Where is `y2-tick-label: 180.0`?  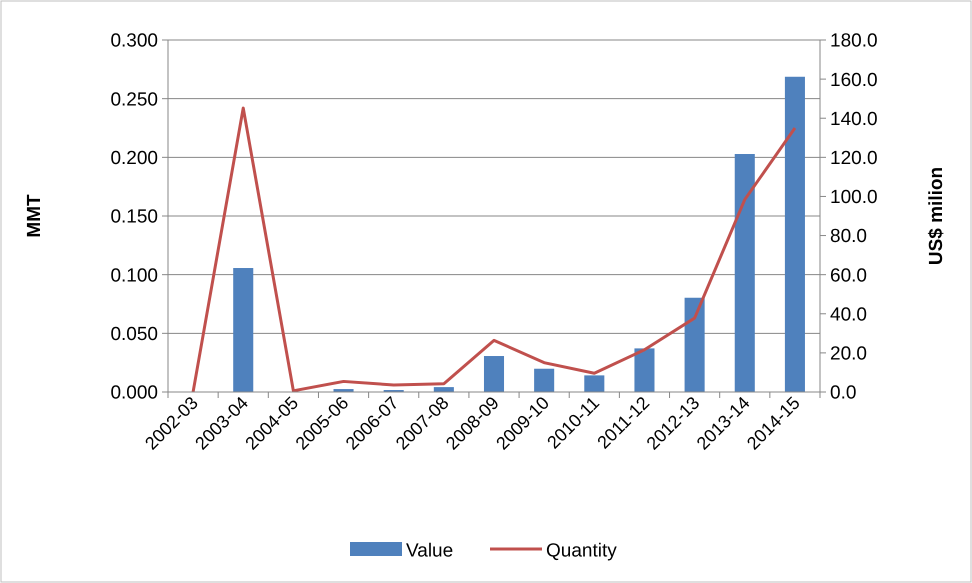 y2-tick-label: 180.0 is located at coordinates (854, 41).